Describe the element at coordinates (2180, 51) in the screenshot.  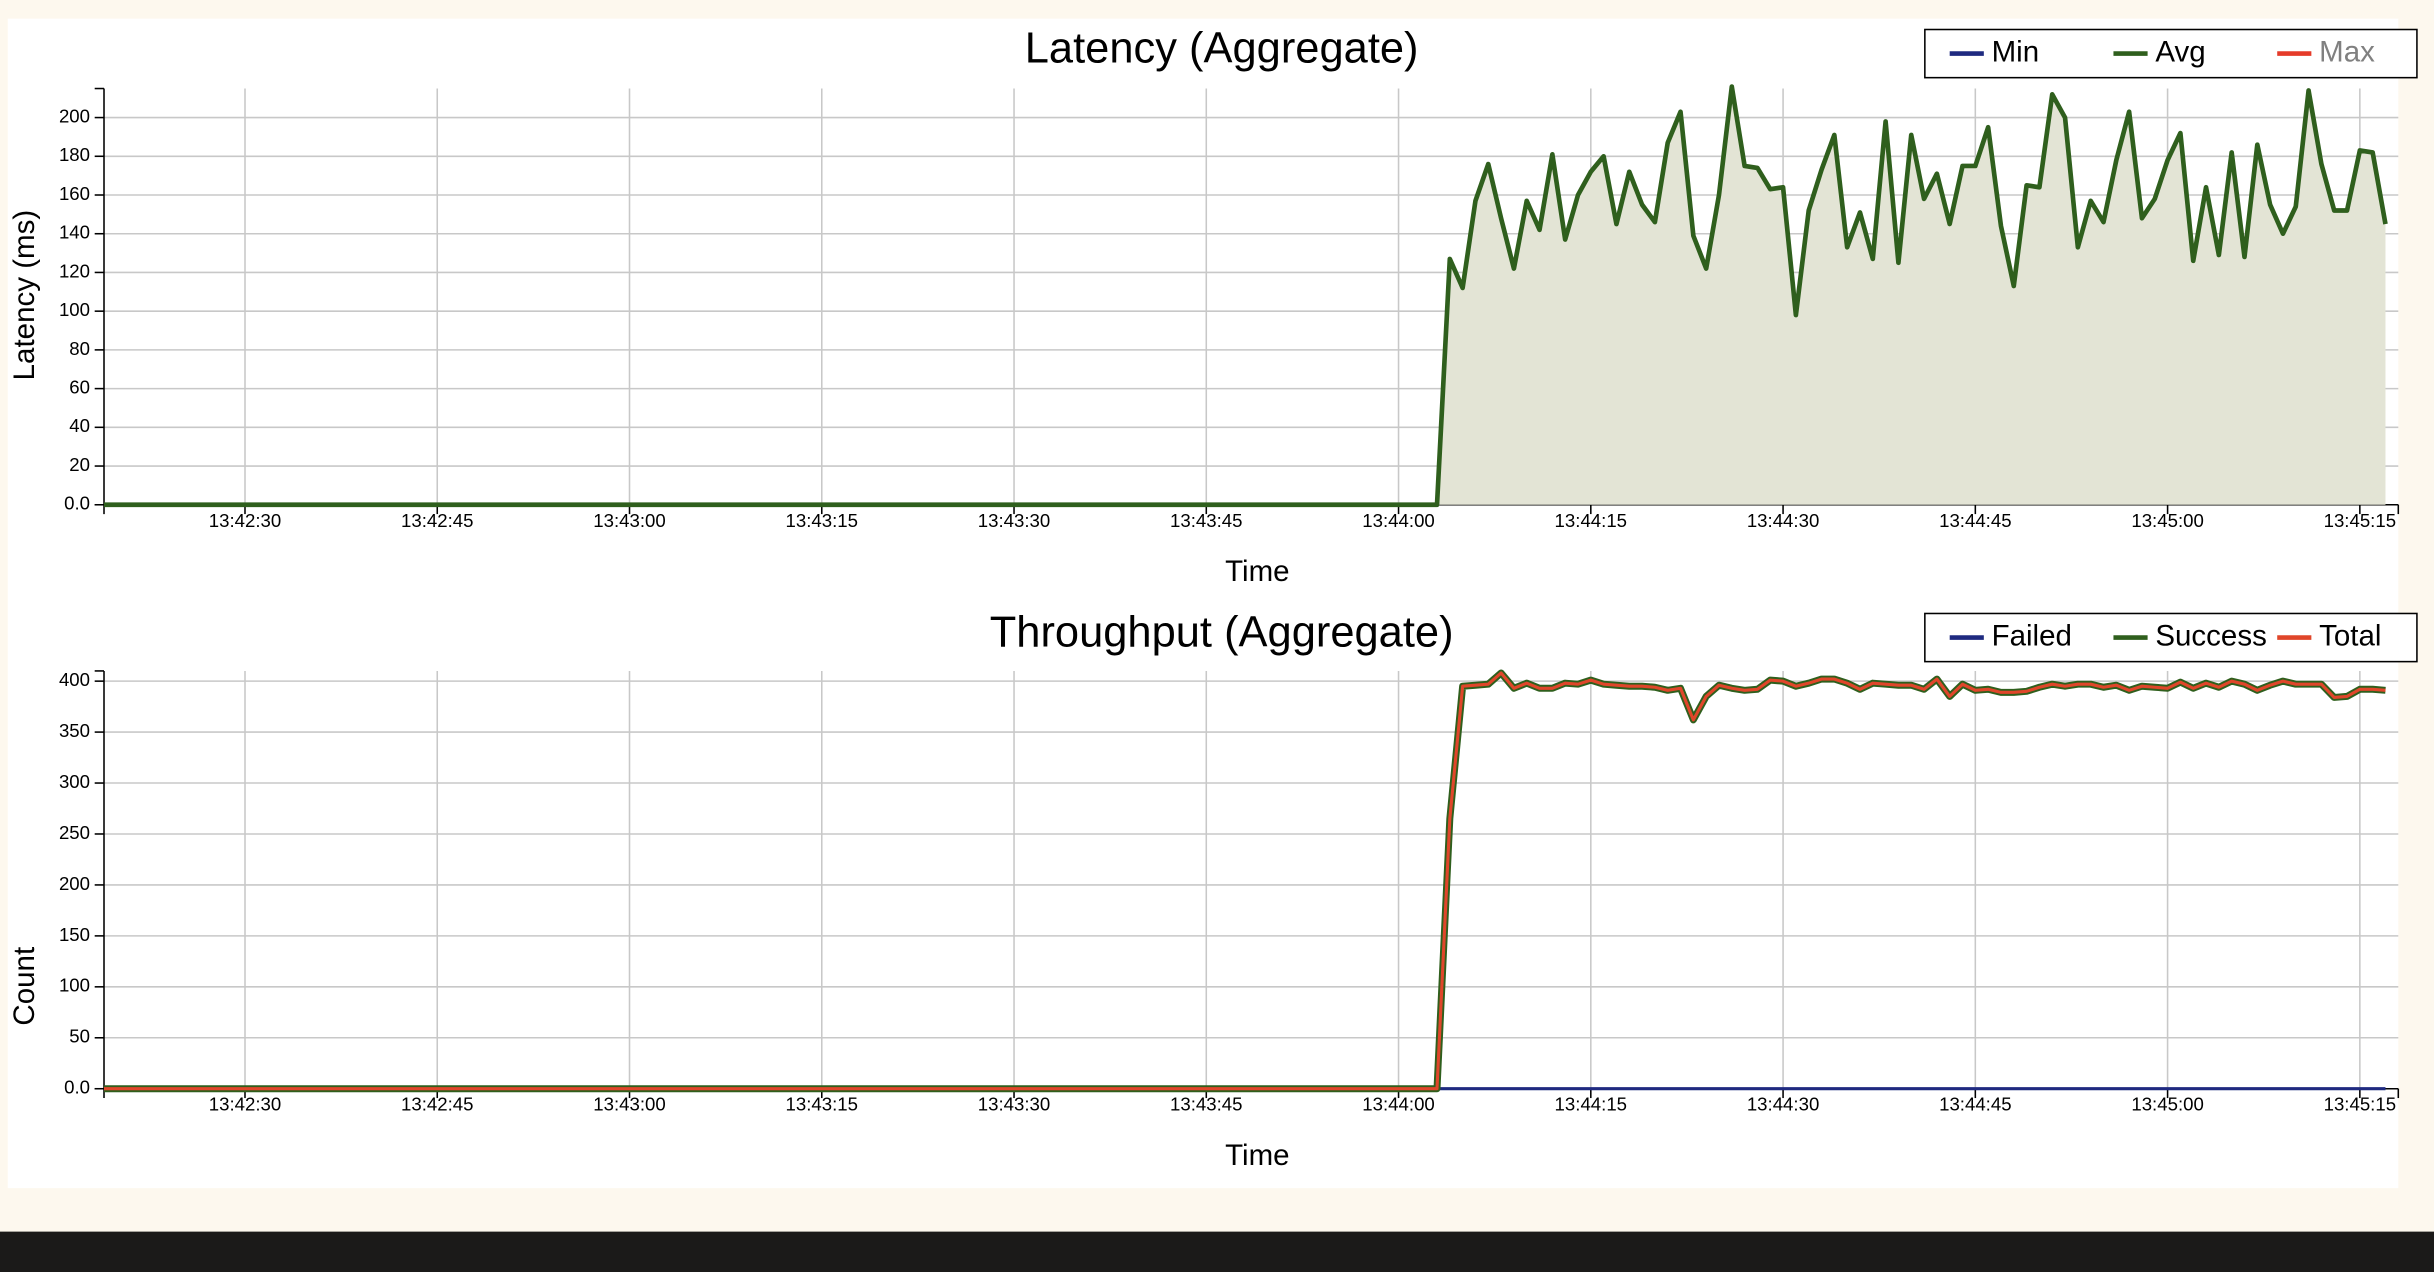
I see `legend-label: Avg` at that location.